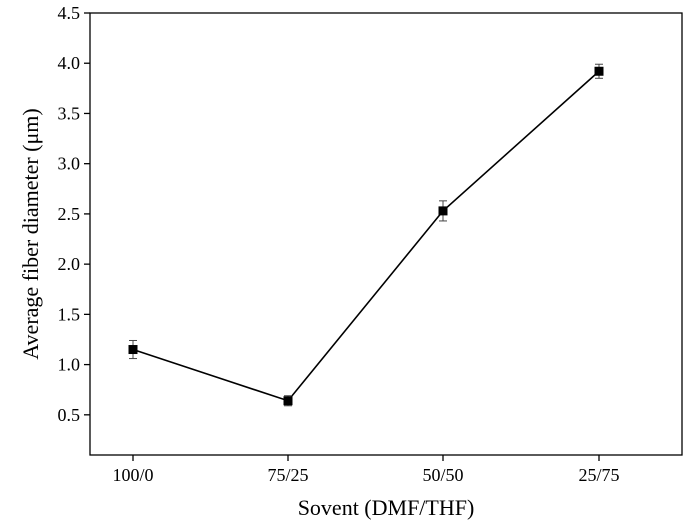 Image resolution: width=696 pixels, height=528 pixels. Describe the element at coordinates (69, 113) in the screenshot. I see `y-tick-label: 3.5` at that location.